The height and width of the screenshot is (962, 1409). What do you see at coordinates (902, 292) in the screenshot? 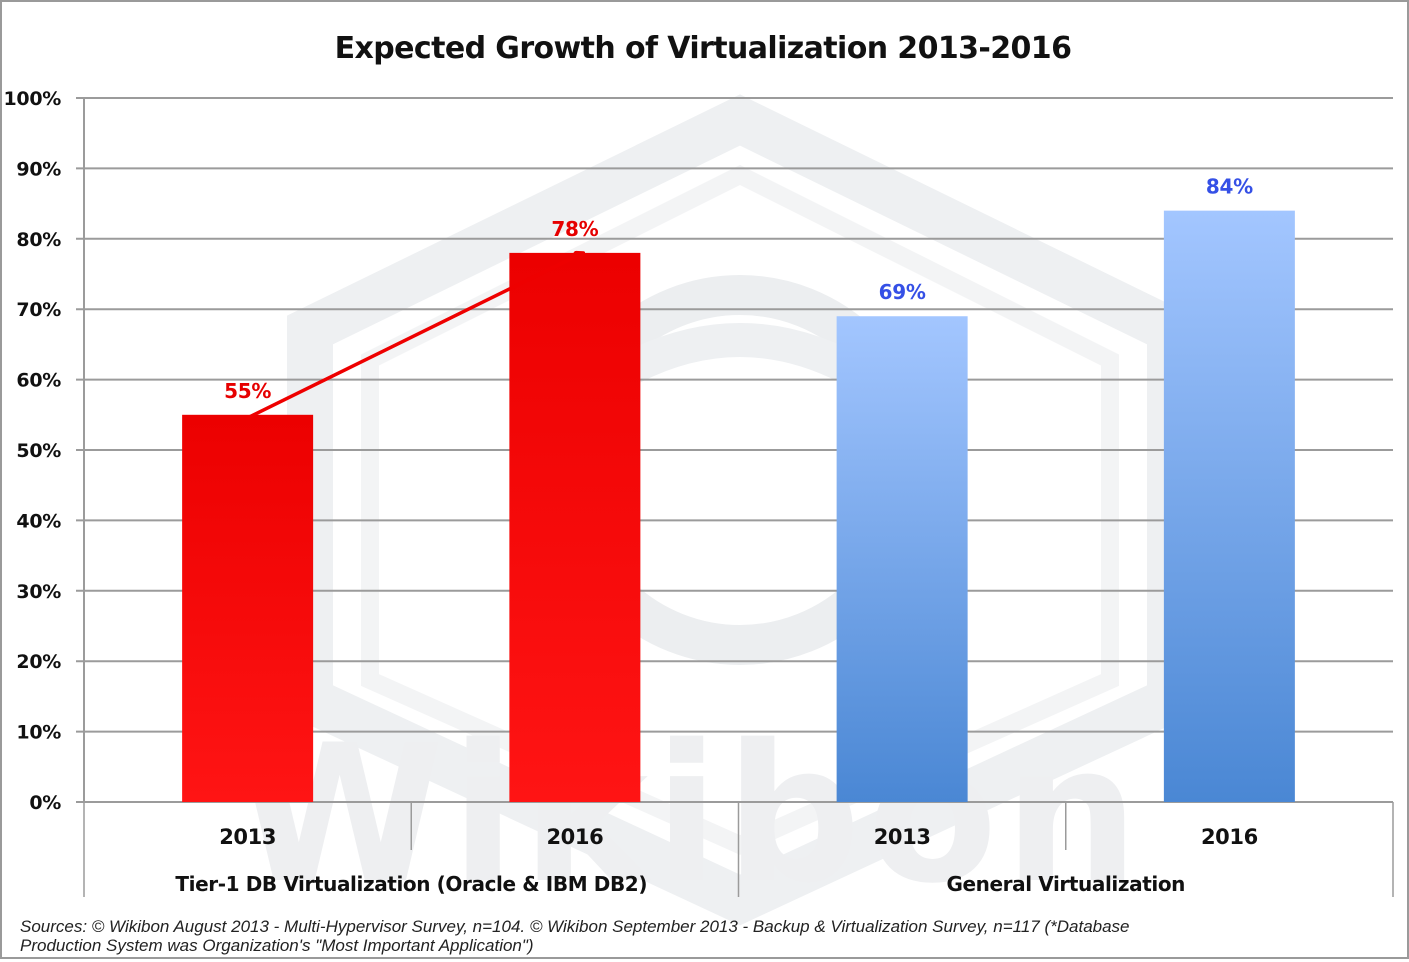
I see `data-label: 69%` at bounding box center [902, 292].